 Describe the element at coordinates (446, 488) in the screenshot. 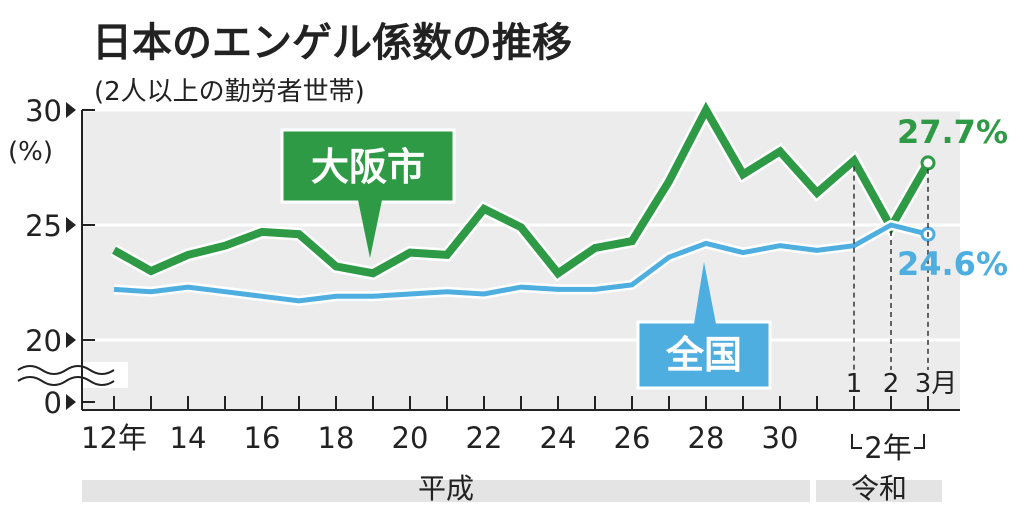

I see `era-label-heisei: 平成` at that location.